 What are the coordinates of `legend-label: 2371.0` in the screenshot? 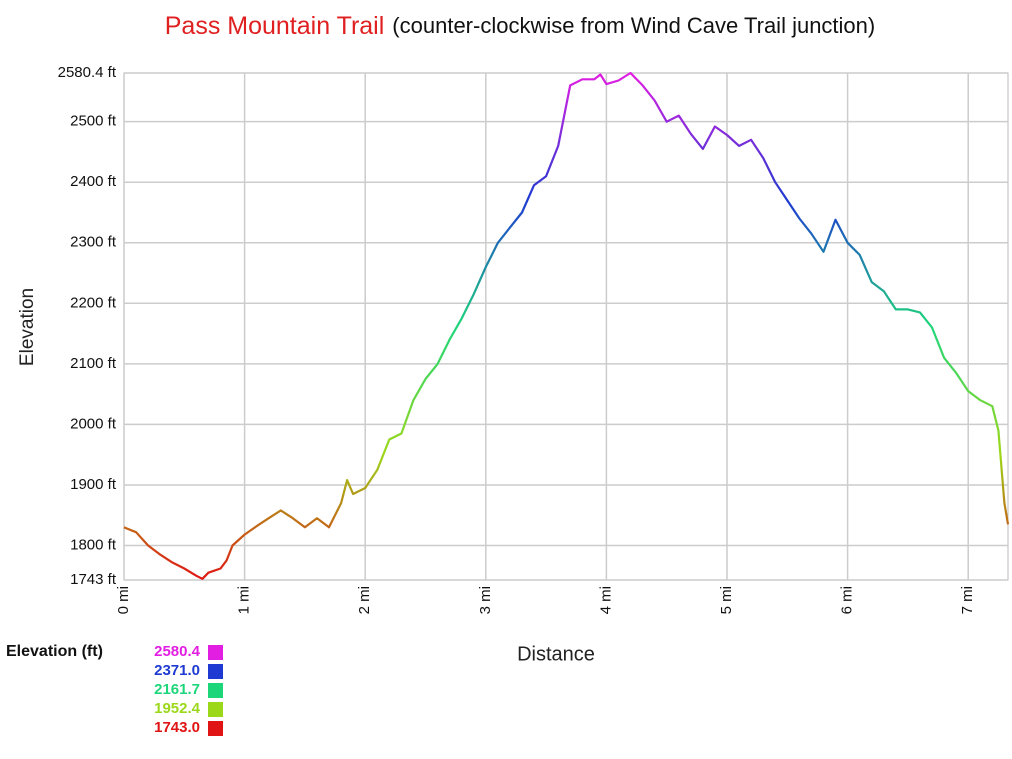 It's located at (177, 670).